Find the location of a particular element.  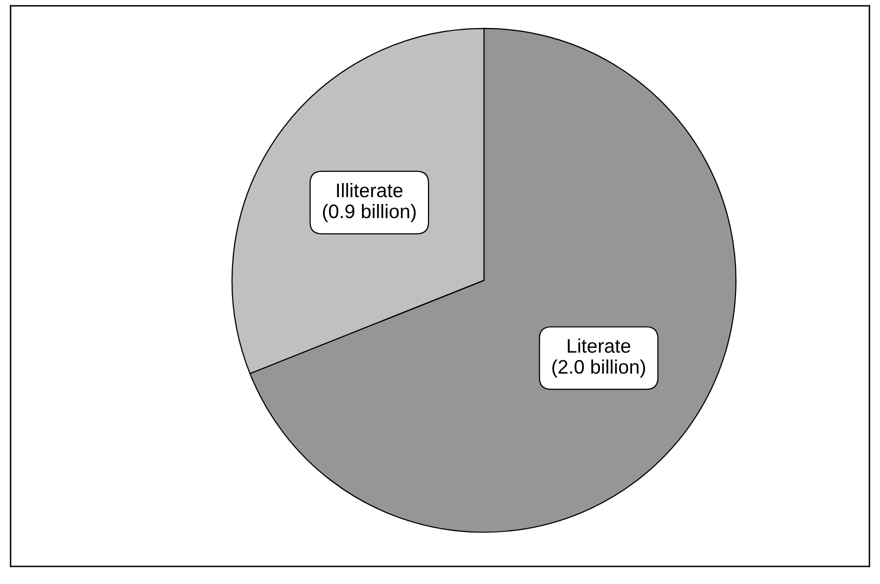

data-label: (2.0 billion) is located at coordinates (599, 368).